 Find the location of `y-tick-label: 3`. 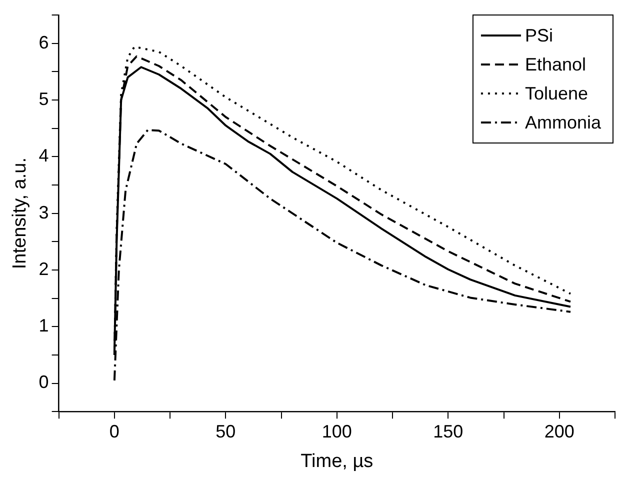

y-tick-label: 3 is located at coordinates (43, 212).